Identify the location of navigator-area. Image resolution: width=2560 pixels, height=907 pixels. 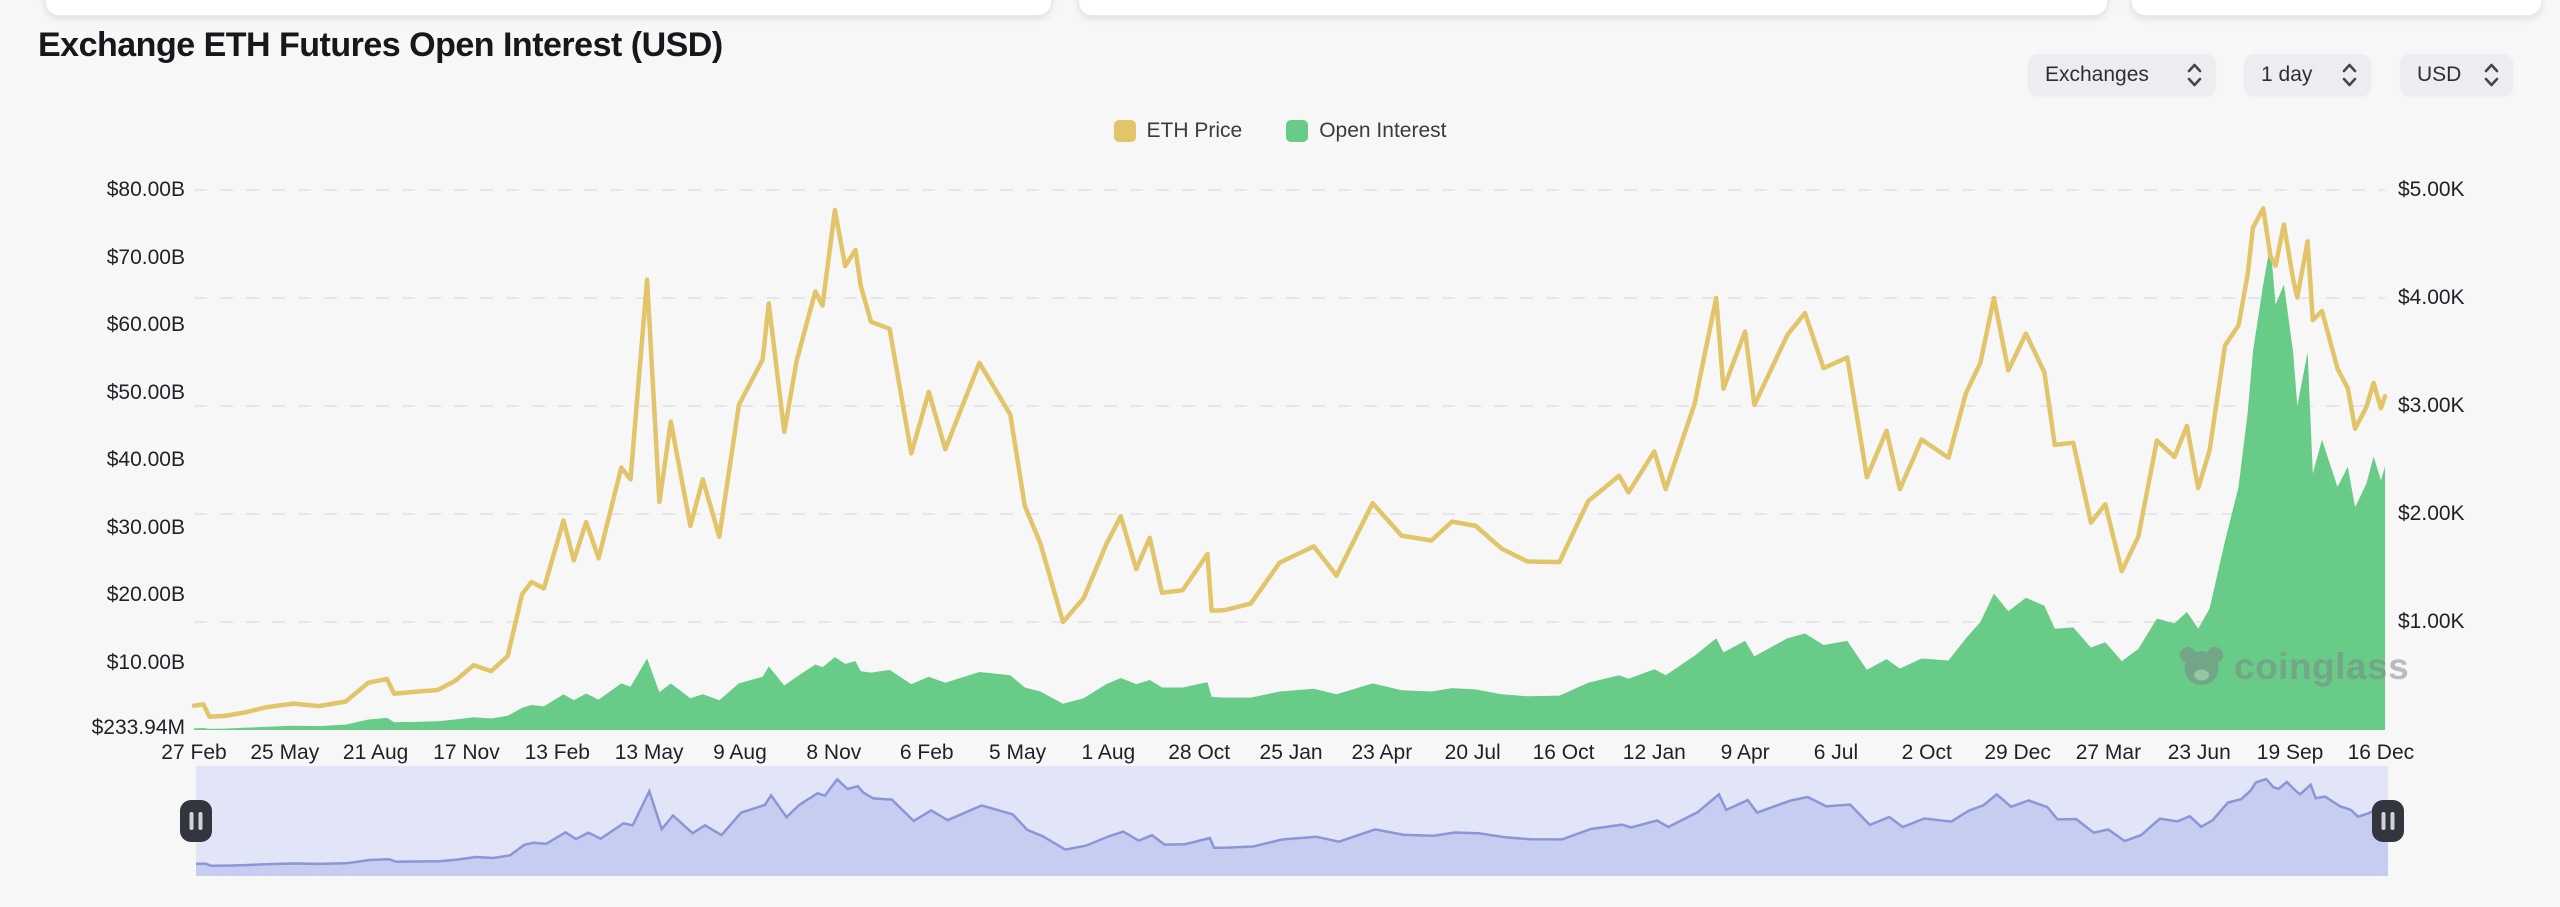
(1292, 827).